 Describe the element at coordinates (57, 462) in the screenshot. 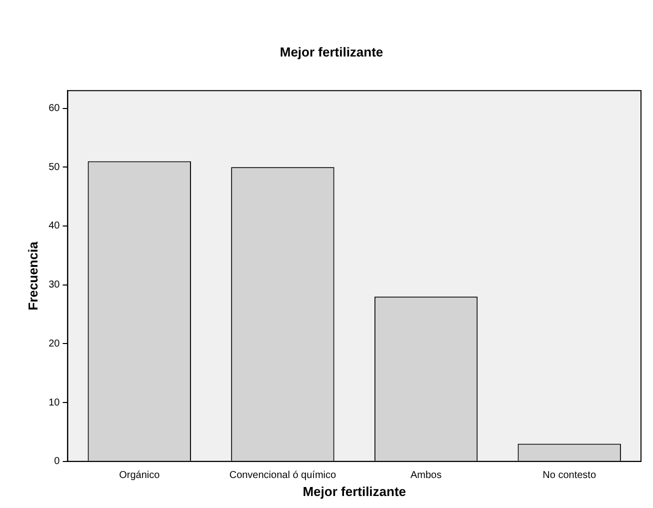

I see `y-tick-label: 0` at that location.